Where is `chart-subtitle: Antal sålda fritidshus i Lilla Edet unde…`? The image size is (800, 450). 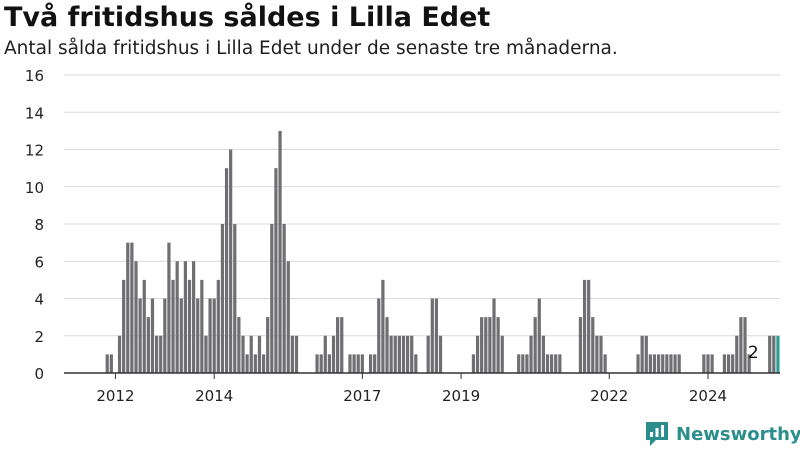
chart-subtitle: Antal sålda fritidshus i Lilla Edet unde… is located at coordinates (311, 48).